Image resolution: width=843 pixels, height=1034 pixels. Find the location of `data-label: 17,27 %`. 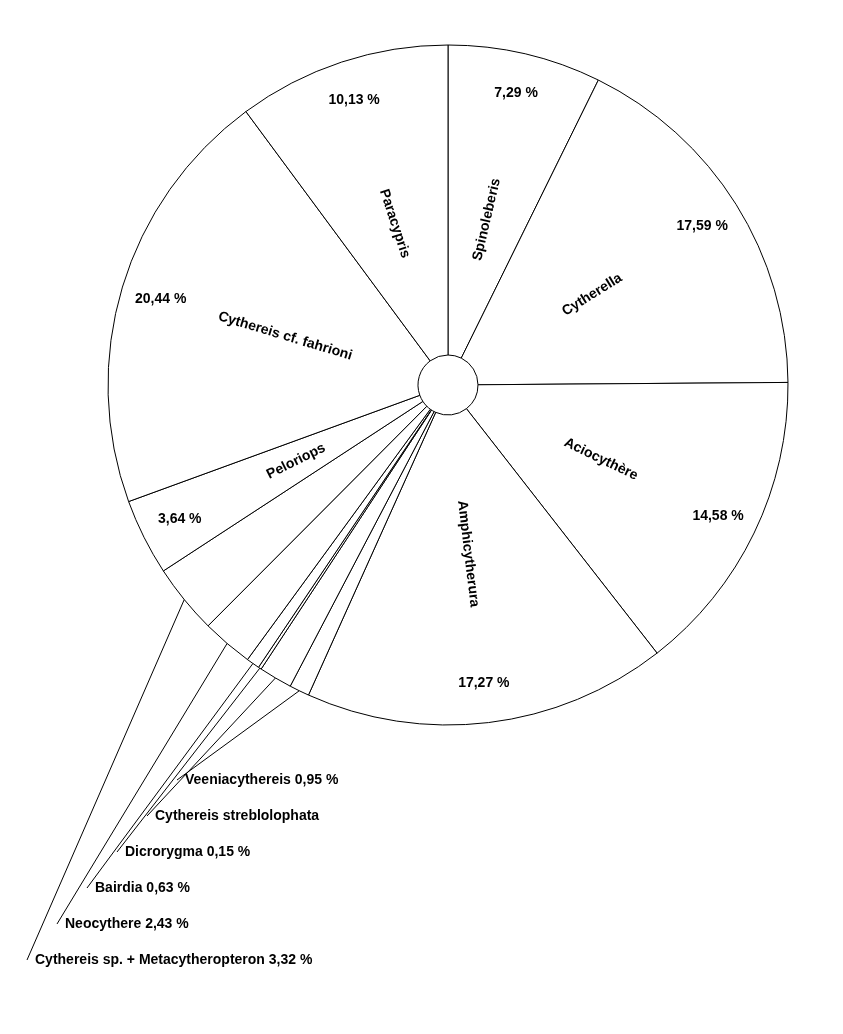

data-label: 17,27 % is located at coordinates (484, 681).